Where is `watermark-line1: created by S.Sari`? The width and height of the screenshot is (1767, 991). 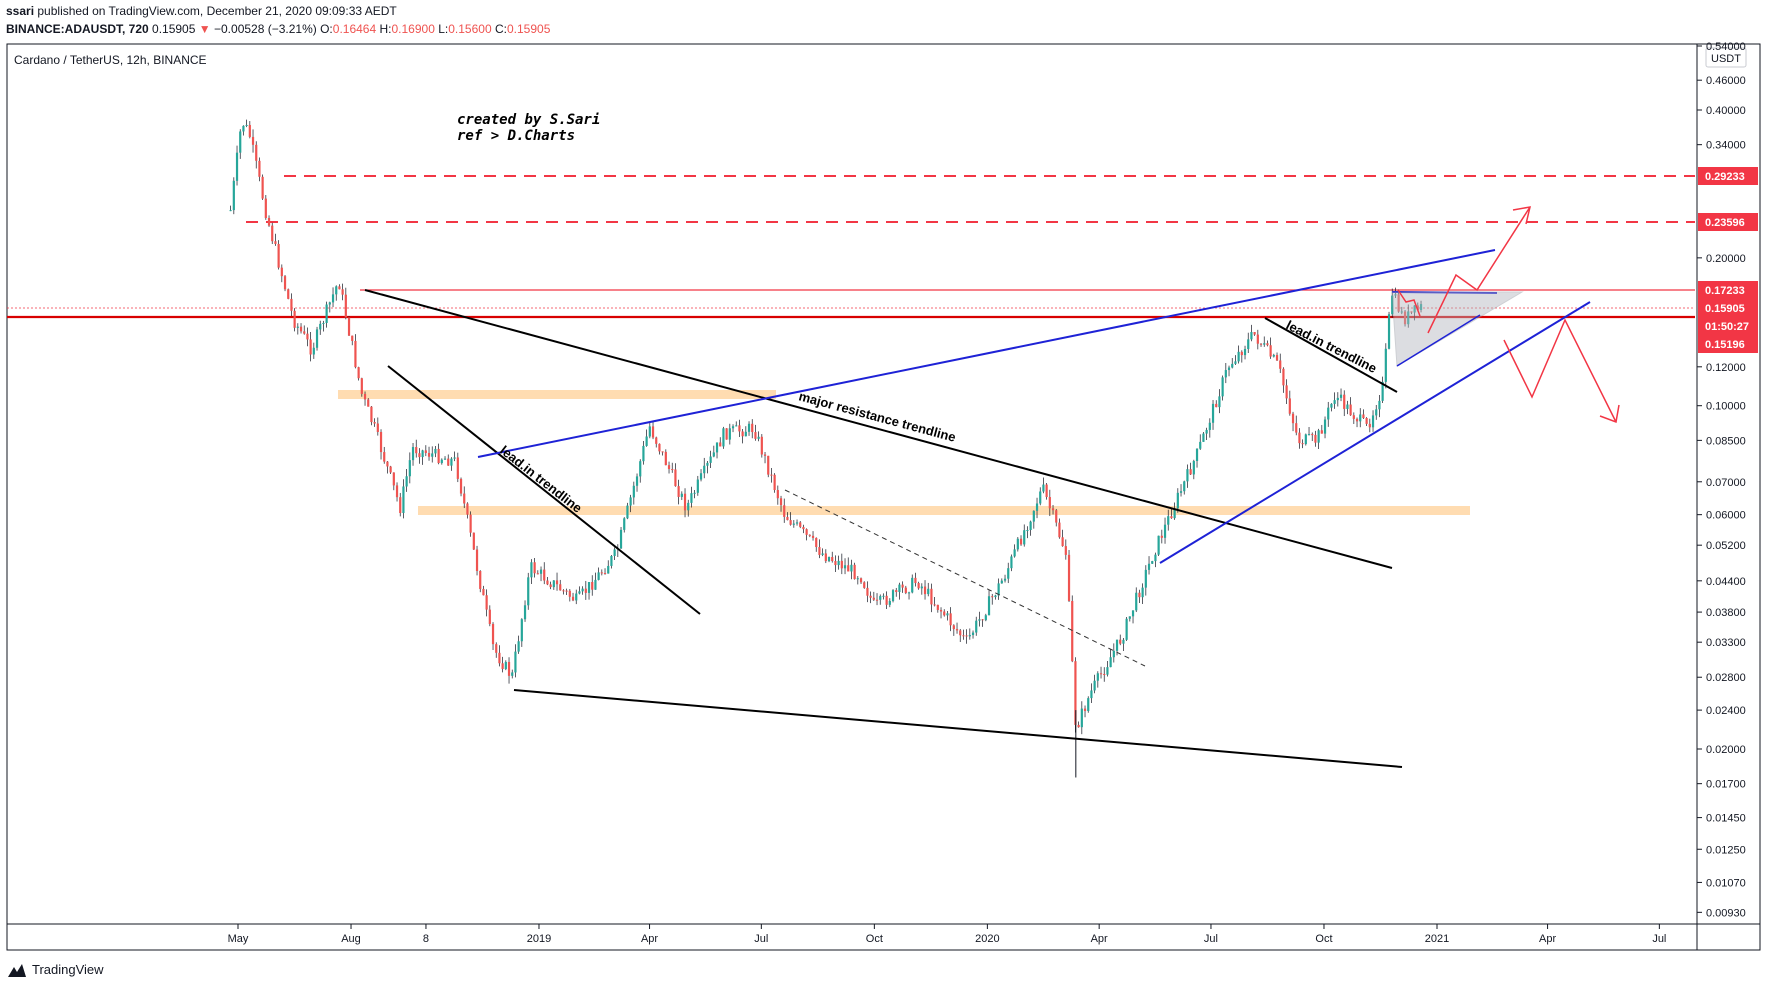 watermark-line1: created by S.Sari is located at coordinates (528, 120).